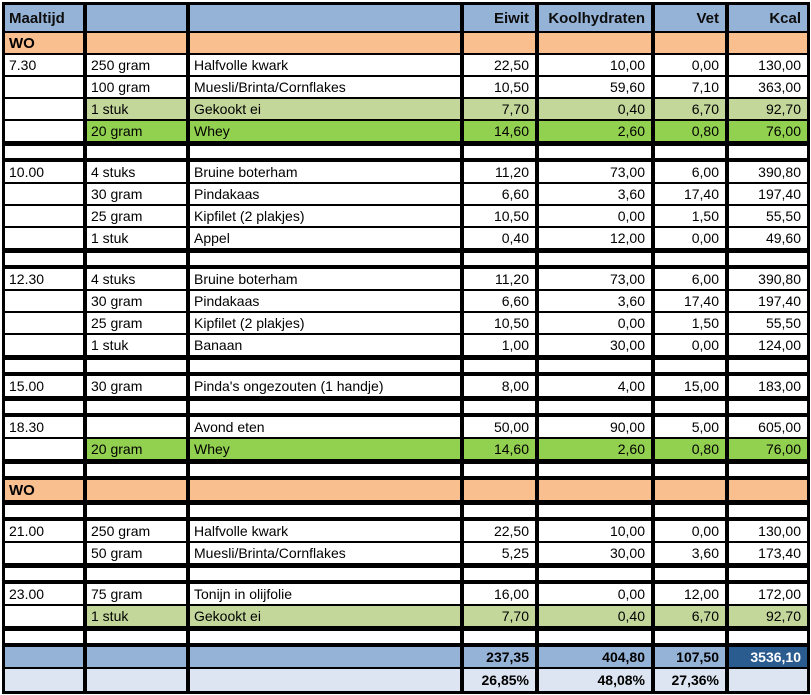 The height and width of the screenshot is (695, 811). What do you see at coordinates (138, 553) in the screenshot?
I see `cell-amount: 50 gram` at bounding box center [138, 553].